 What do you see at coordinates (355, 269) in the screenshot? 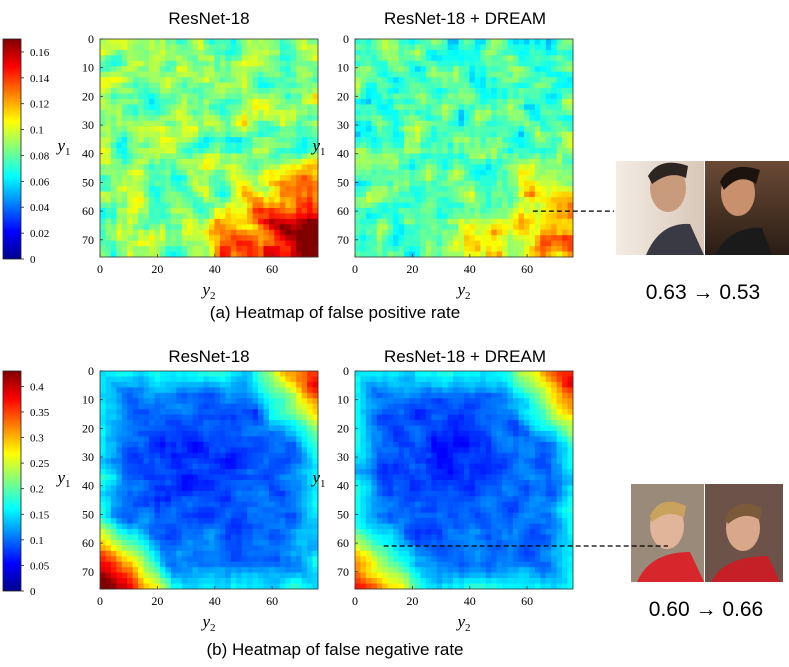
I see `x-tick-label: 0` at bounding box center [355, 269].